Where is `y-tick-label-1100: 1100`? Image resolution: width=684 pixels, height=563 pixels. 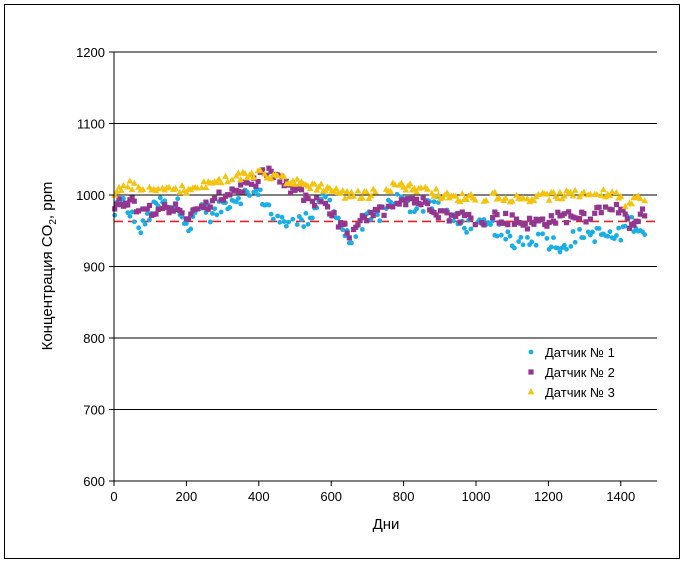 y-tick-label-1100: 1100 is located at coordinates (91, 124).